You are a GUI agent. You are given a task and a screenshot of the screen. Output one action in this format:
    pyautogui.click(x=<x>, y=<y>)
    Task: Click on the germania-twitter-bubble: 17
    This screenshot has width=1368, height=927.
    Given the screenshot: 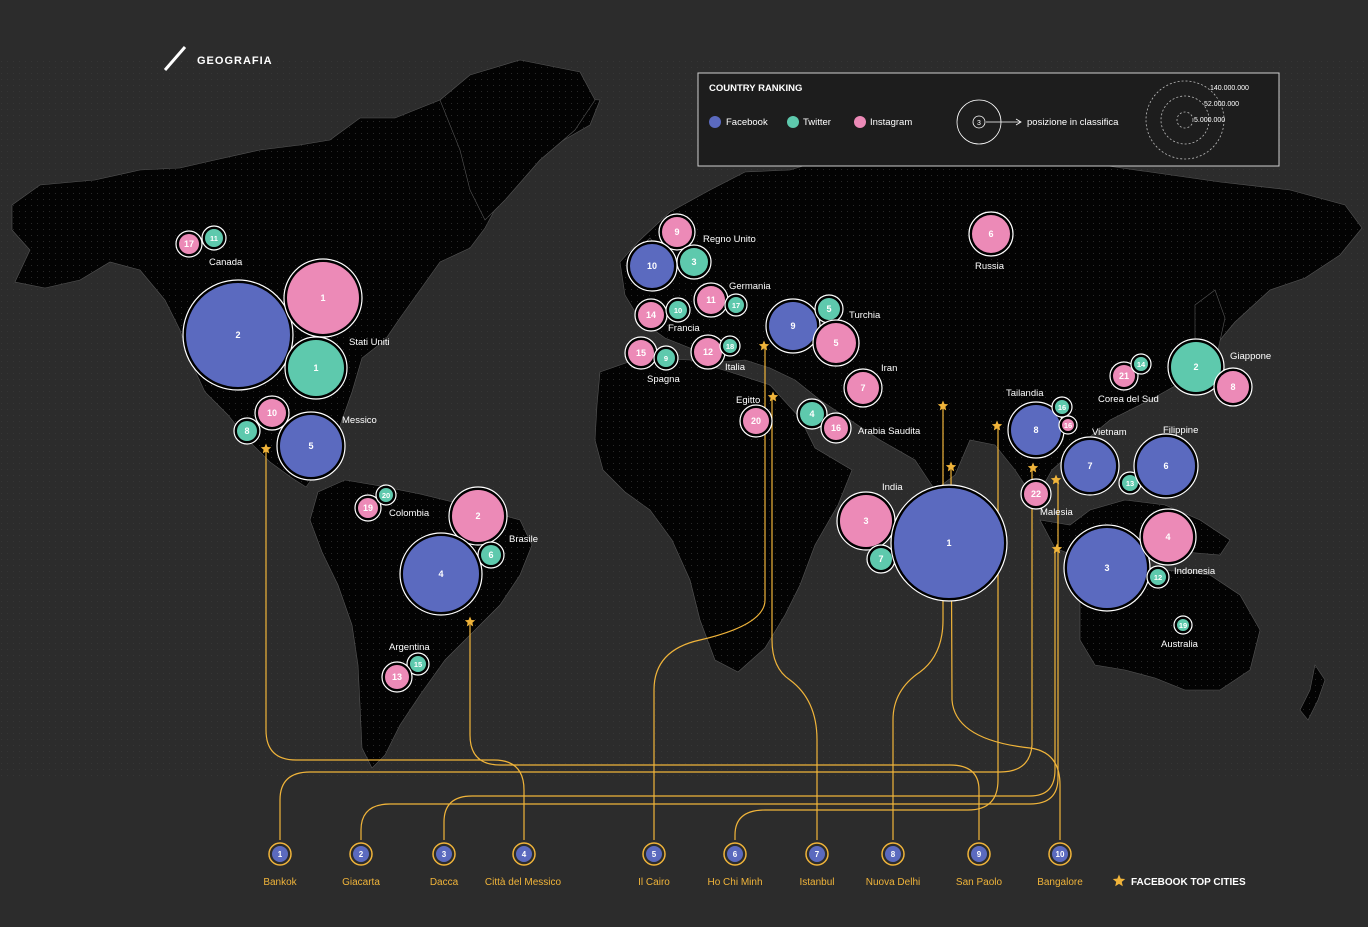 What is the action you would take?
    pyautogui.click(x=736, y=305)
    